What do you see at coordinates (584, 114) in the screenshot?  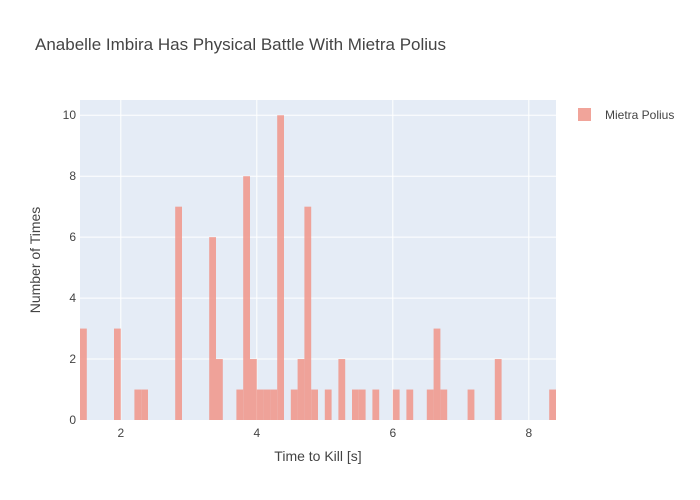 I see `legend-swatch-mietra-polius` at bounding box center [584, 114].